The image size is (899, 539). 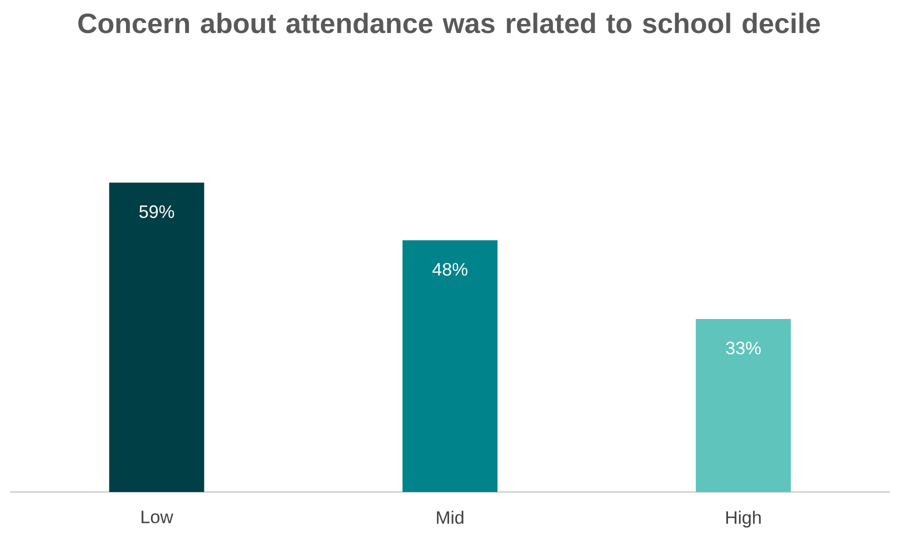 What do you see at coordinates (449, 23) in the screenshot?
I see `chart-title: Concern about attendance was related to school decile` at bounding box center [449, 23].